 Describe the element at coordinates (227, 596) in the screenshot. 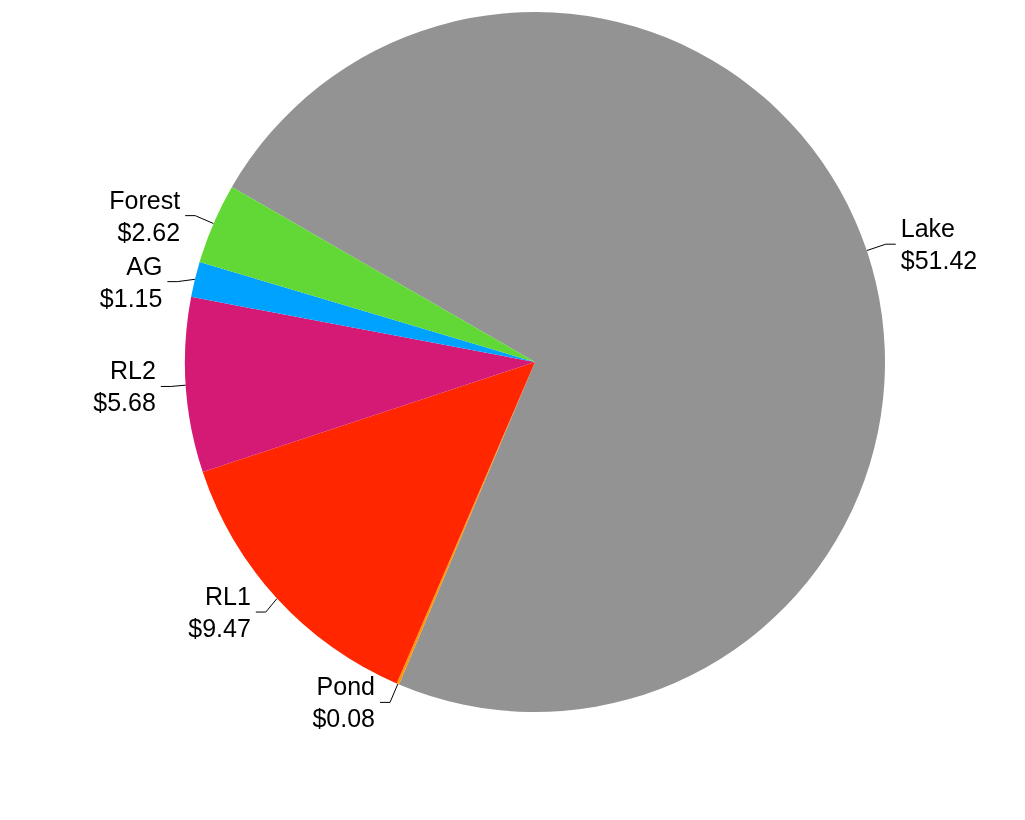

I see `slice-label: RL1` at that location.